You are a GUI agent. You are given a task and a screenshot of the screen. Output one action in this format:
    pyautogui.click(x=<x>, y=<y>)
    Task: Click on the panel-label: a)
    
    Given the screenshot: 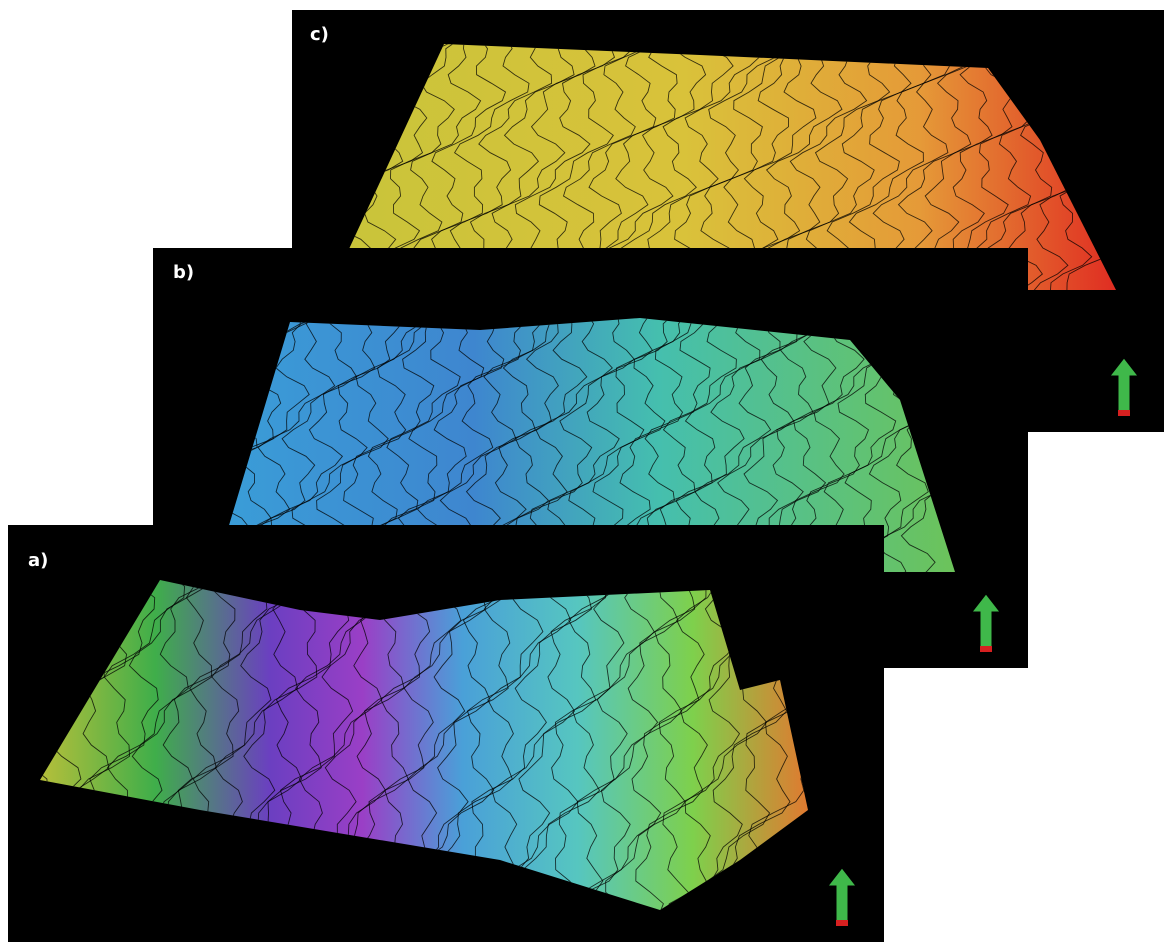 What is the action you would take?
    pyautogui.click(x=38, y=560)
    